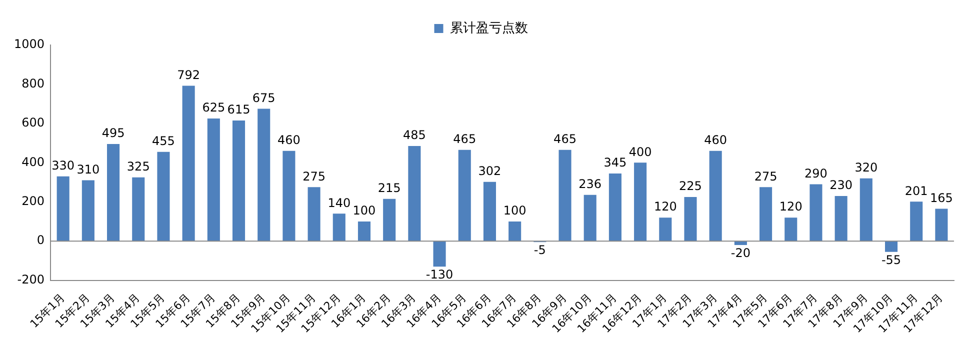 The image size is (972, 347). Describe the element at coordinates (490, 171) in the screenshot. I see `data-label: 302` at that location.